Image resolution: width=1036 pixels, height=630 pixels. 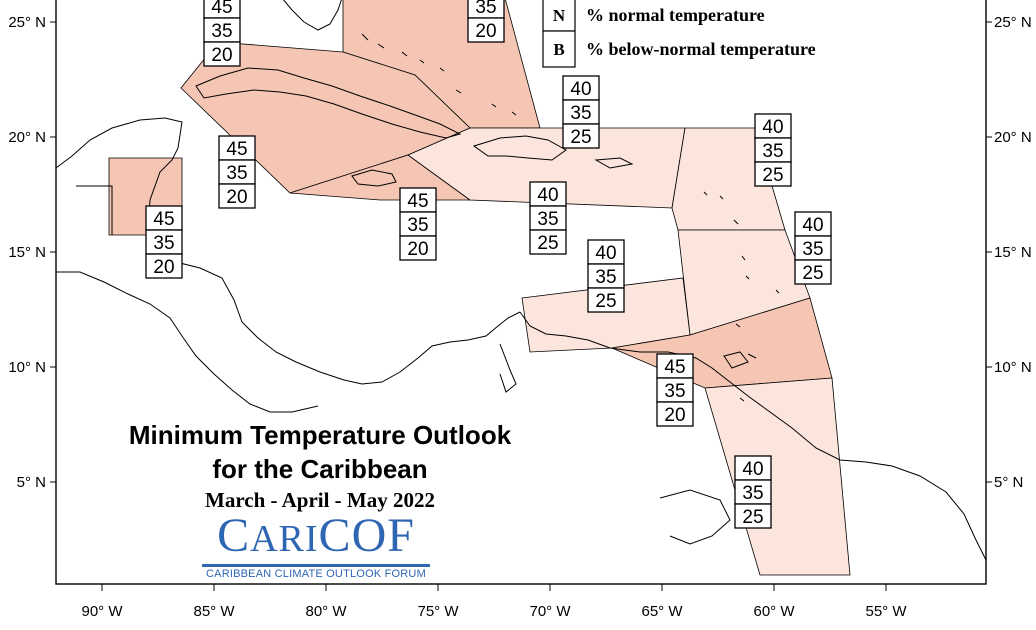 I want to click on lat-label-right: 10° N, so click(x=1013, y=367).